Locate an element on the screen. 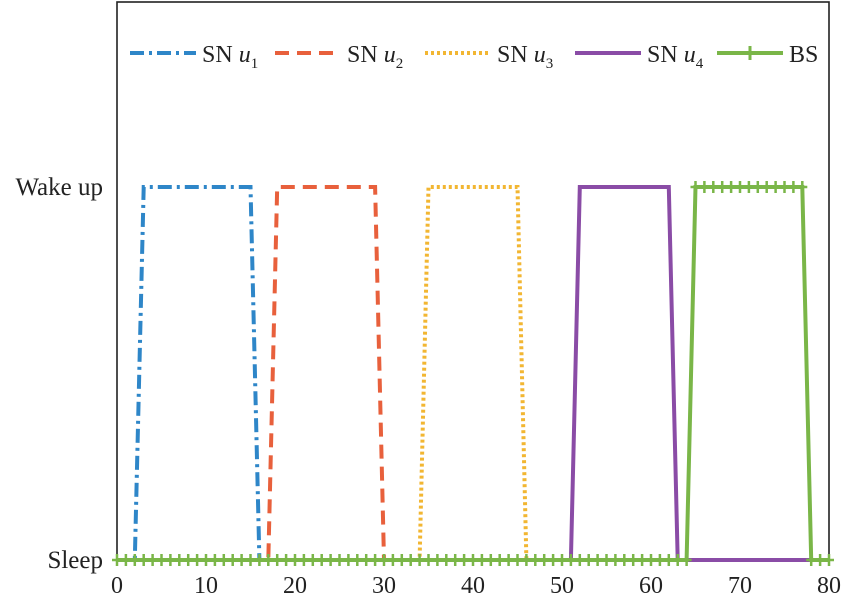 This screenshot has width=850, height=598. legend-item-5: BS is located at coordinates (767, 55).